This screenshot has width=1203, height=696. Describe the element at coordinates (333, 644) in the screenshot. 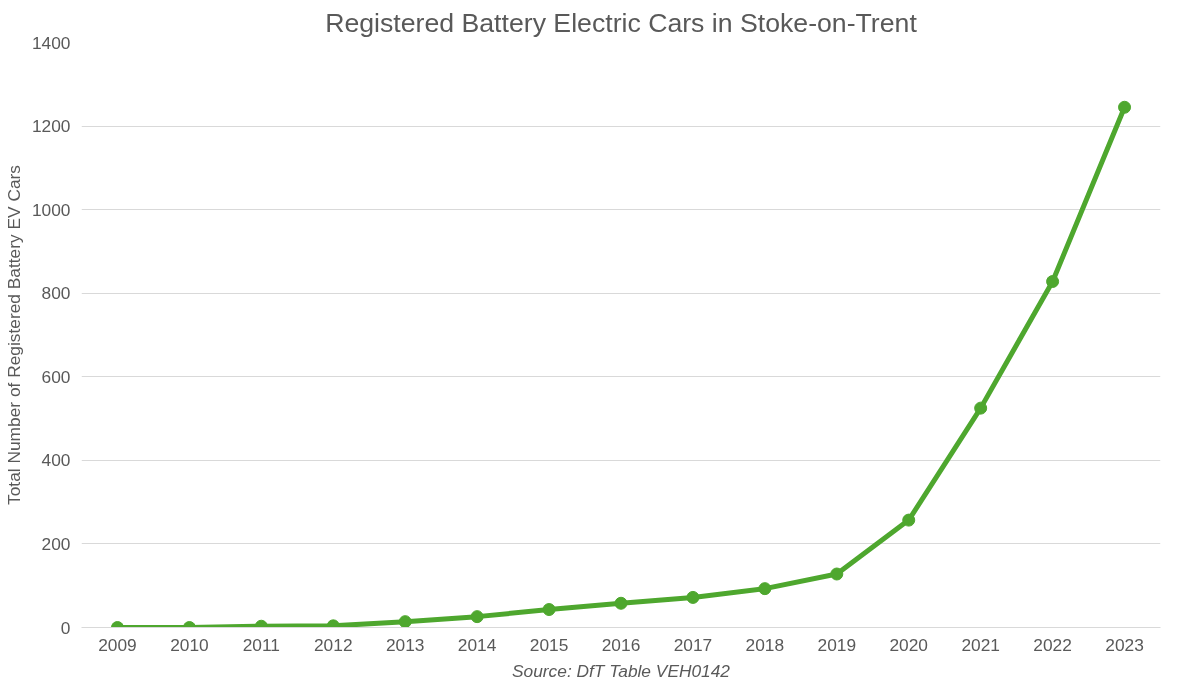

I see `x-tick-label: 2012` at that location.